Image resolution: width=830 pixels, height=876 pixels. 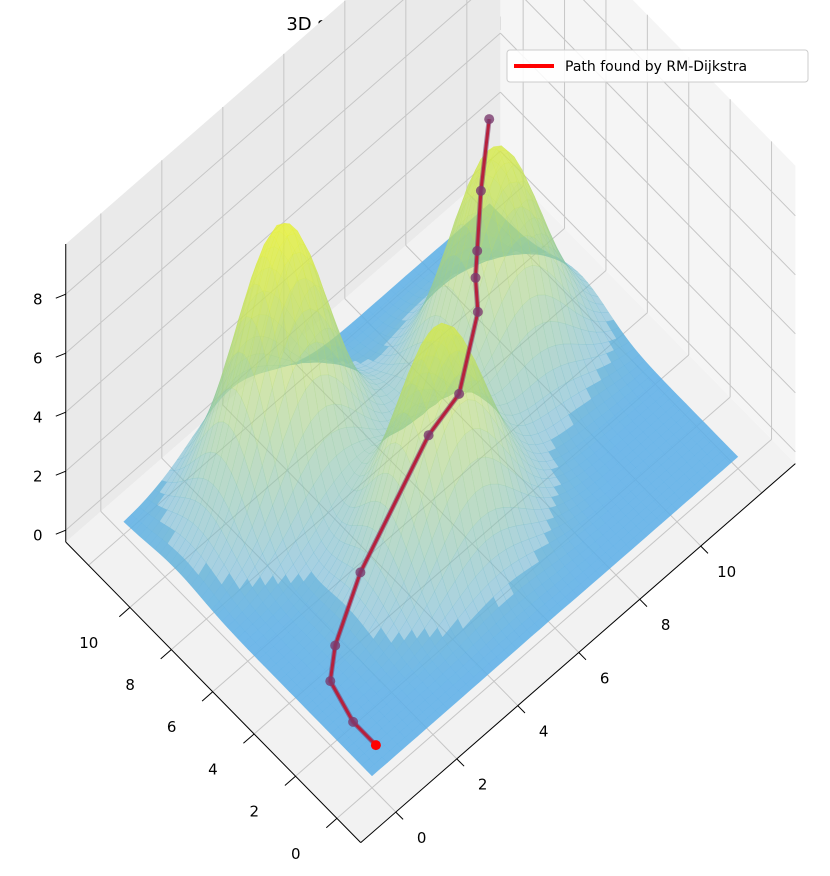 I want to click on x-tick-label: 8, so click(x=666, y=625).